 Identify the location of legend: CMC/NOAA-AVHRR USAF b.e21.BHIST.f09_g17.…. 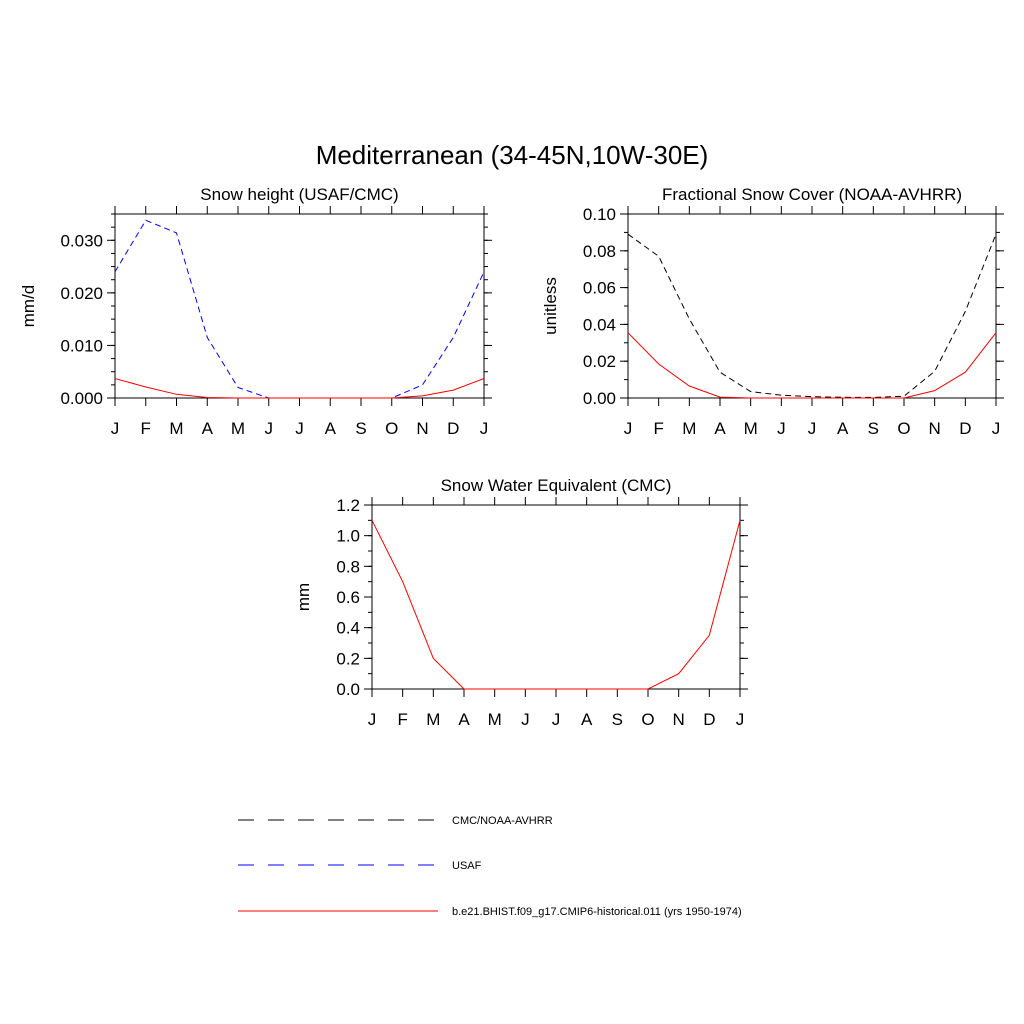
(490, 866).